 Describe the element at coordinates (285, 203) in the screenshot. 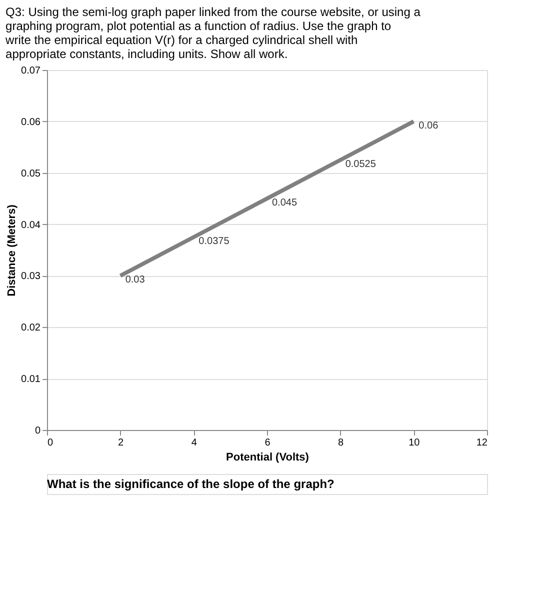

I see `data-label: 0.045` at that location.